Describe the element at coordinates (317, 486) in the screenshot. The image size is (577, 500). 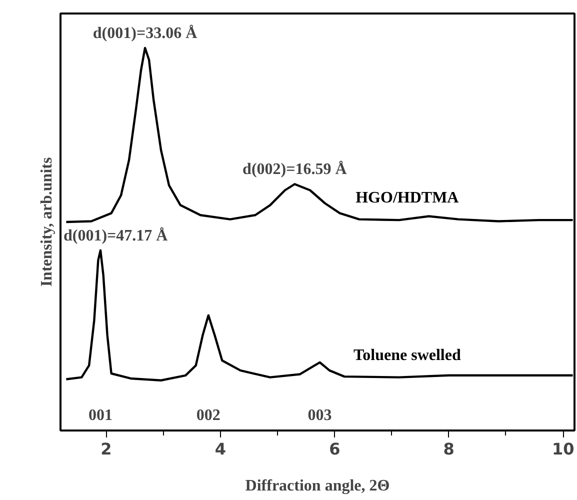
I see `x-axis-title: Diffraction angle, 2Θ` at that location.